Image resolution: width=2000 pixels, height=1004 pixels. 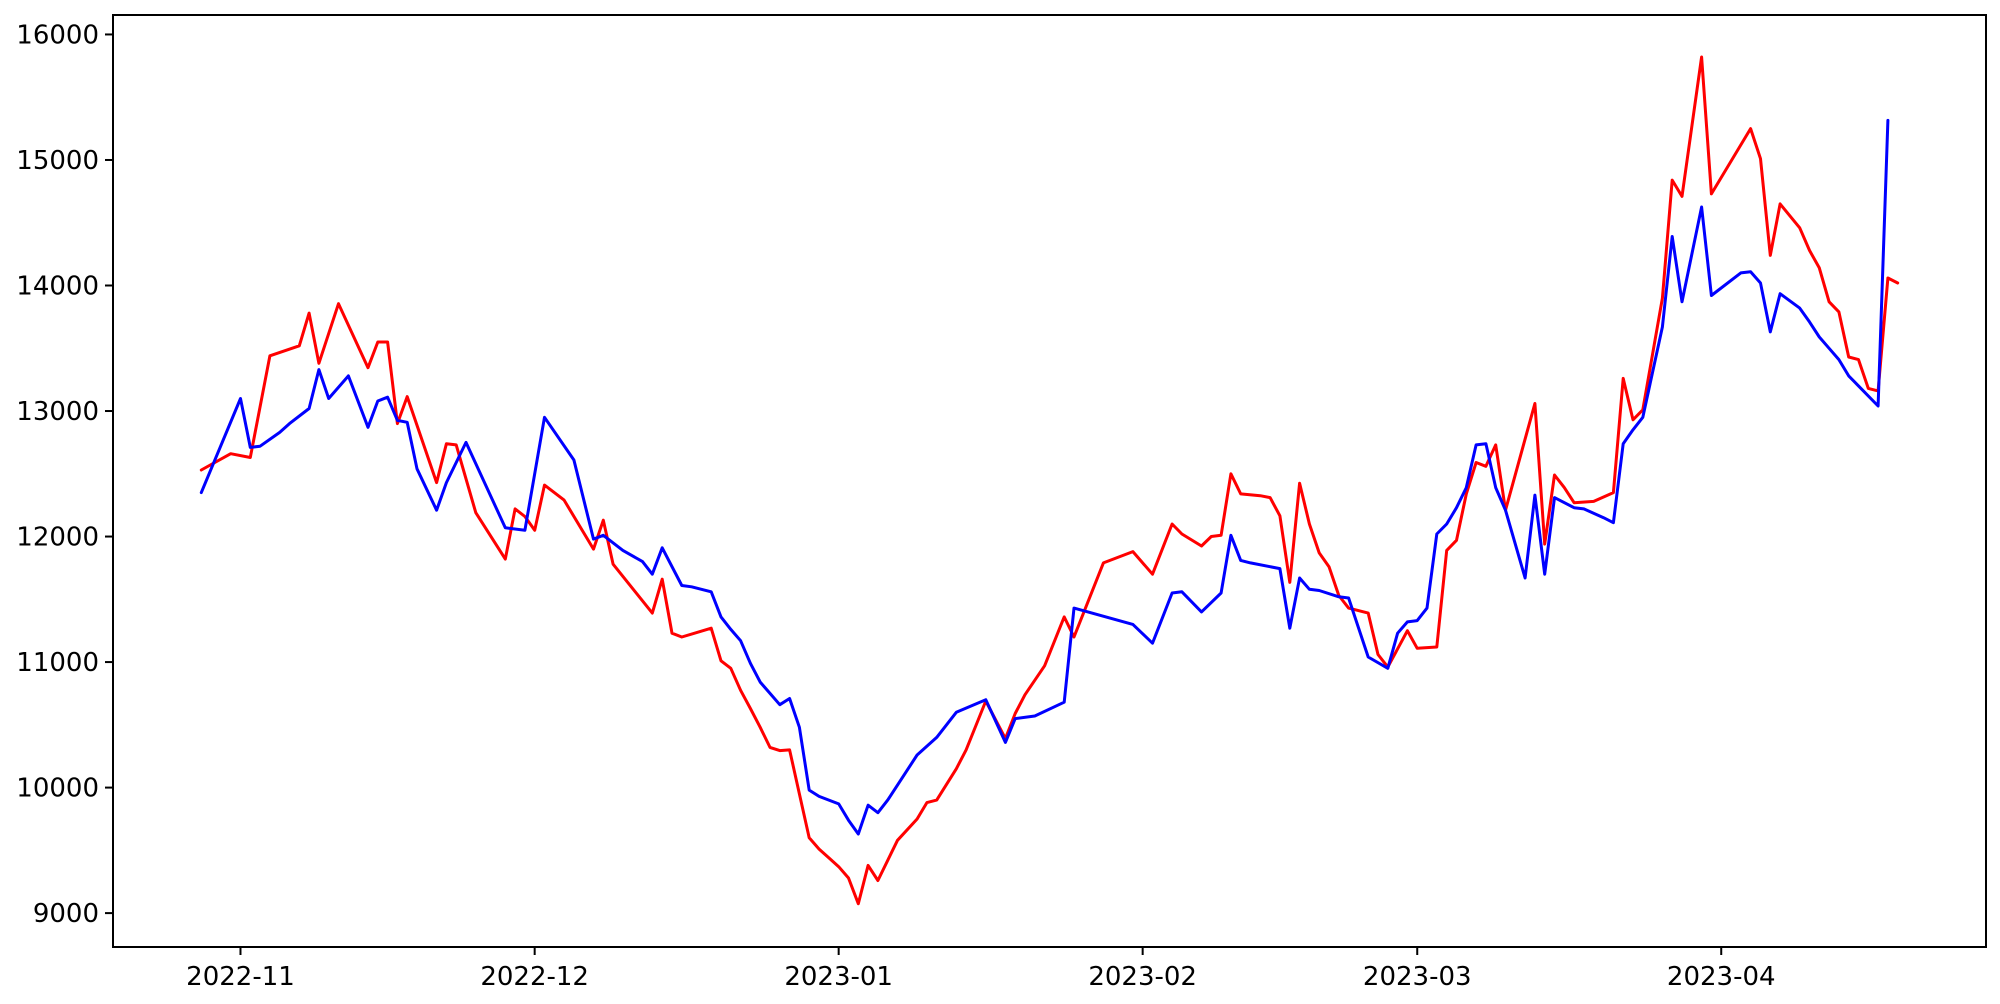 What do you see at coordinates (57, 663) in the screenshot?
I see `y-tick-label: 11000` at bounding box center [57, 663].